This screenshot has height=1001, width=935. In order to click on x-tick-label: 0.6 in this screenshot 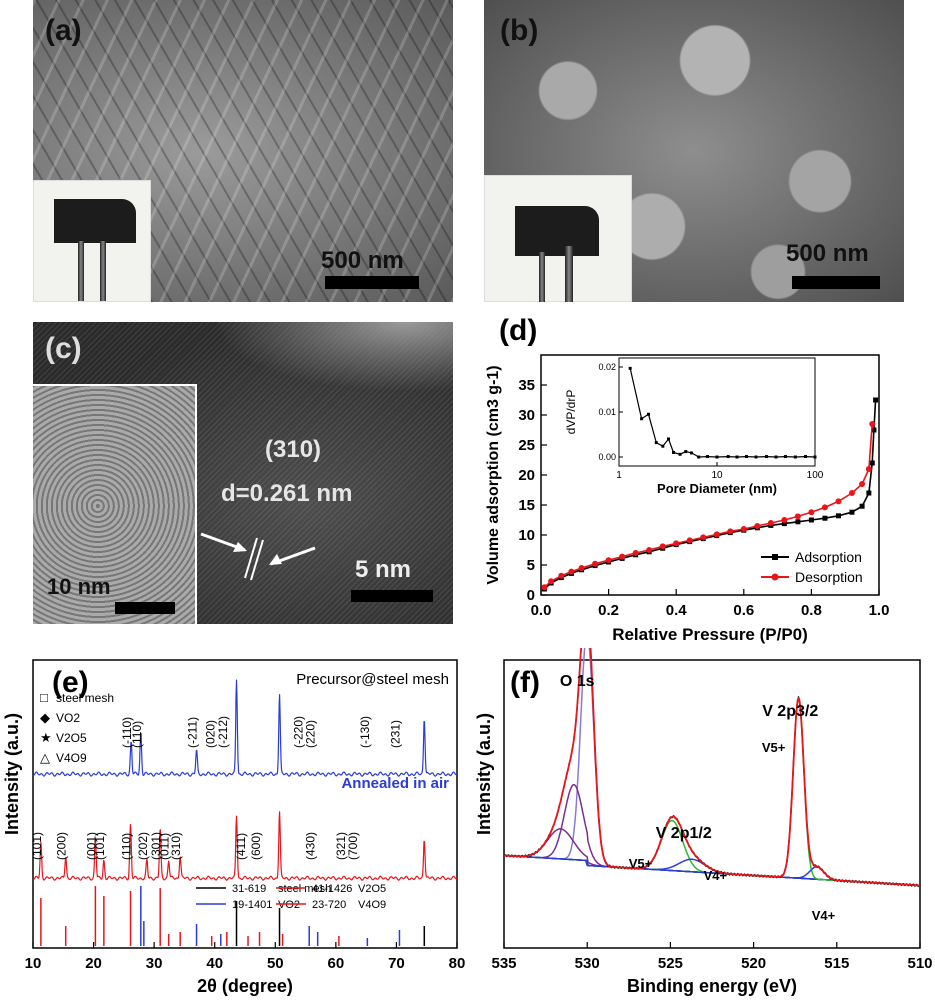, I will do `click(743, 610)`.